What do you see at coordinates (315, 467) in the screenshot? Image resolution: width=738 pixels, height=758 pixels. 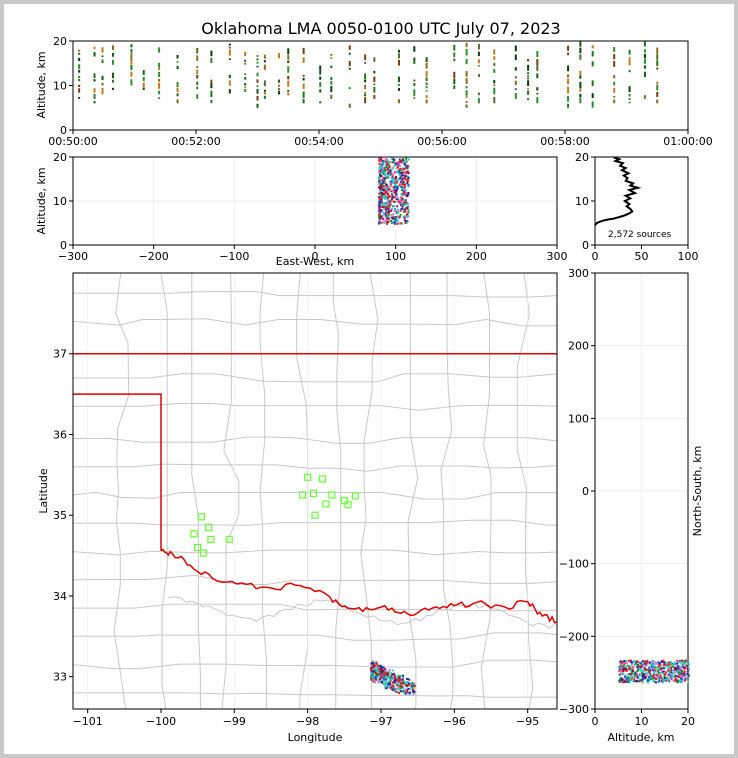 I see `county-line` at bounding box center [315, 467].